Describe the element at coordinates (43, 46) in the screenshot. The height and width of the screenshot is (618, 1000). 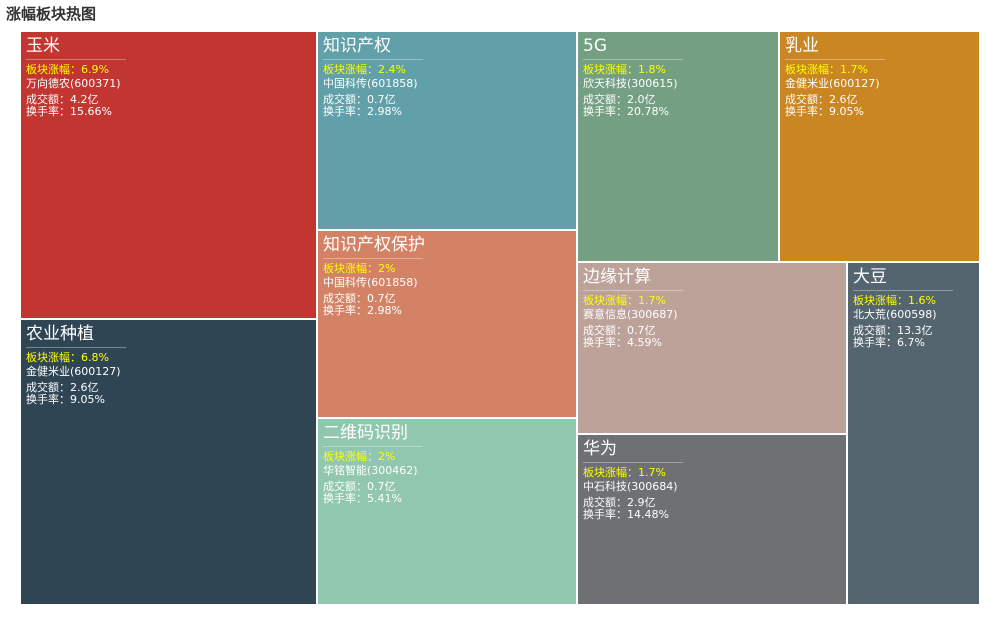
I see `sector-name: 玉米` at that location.